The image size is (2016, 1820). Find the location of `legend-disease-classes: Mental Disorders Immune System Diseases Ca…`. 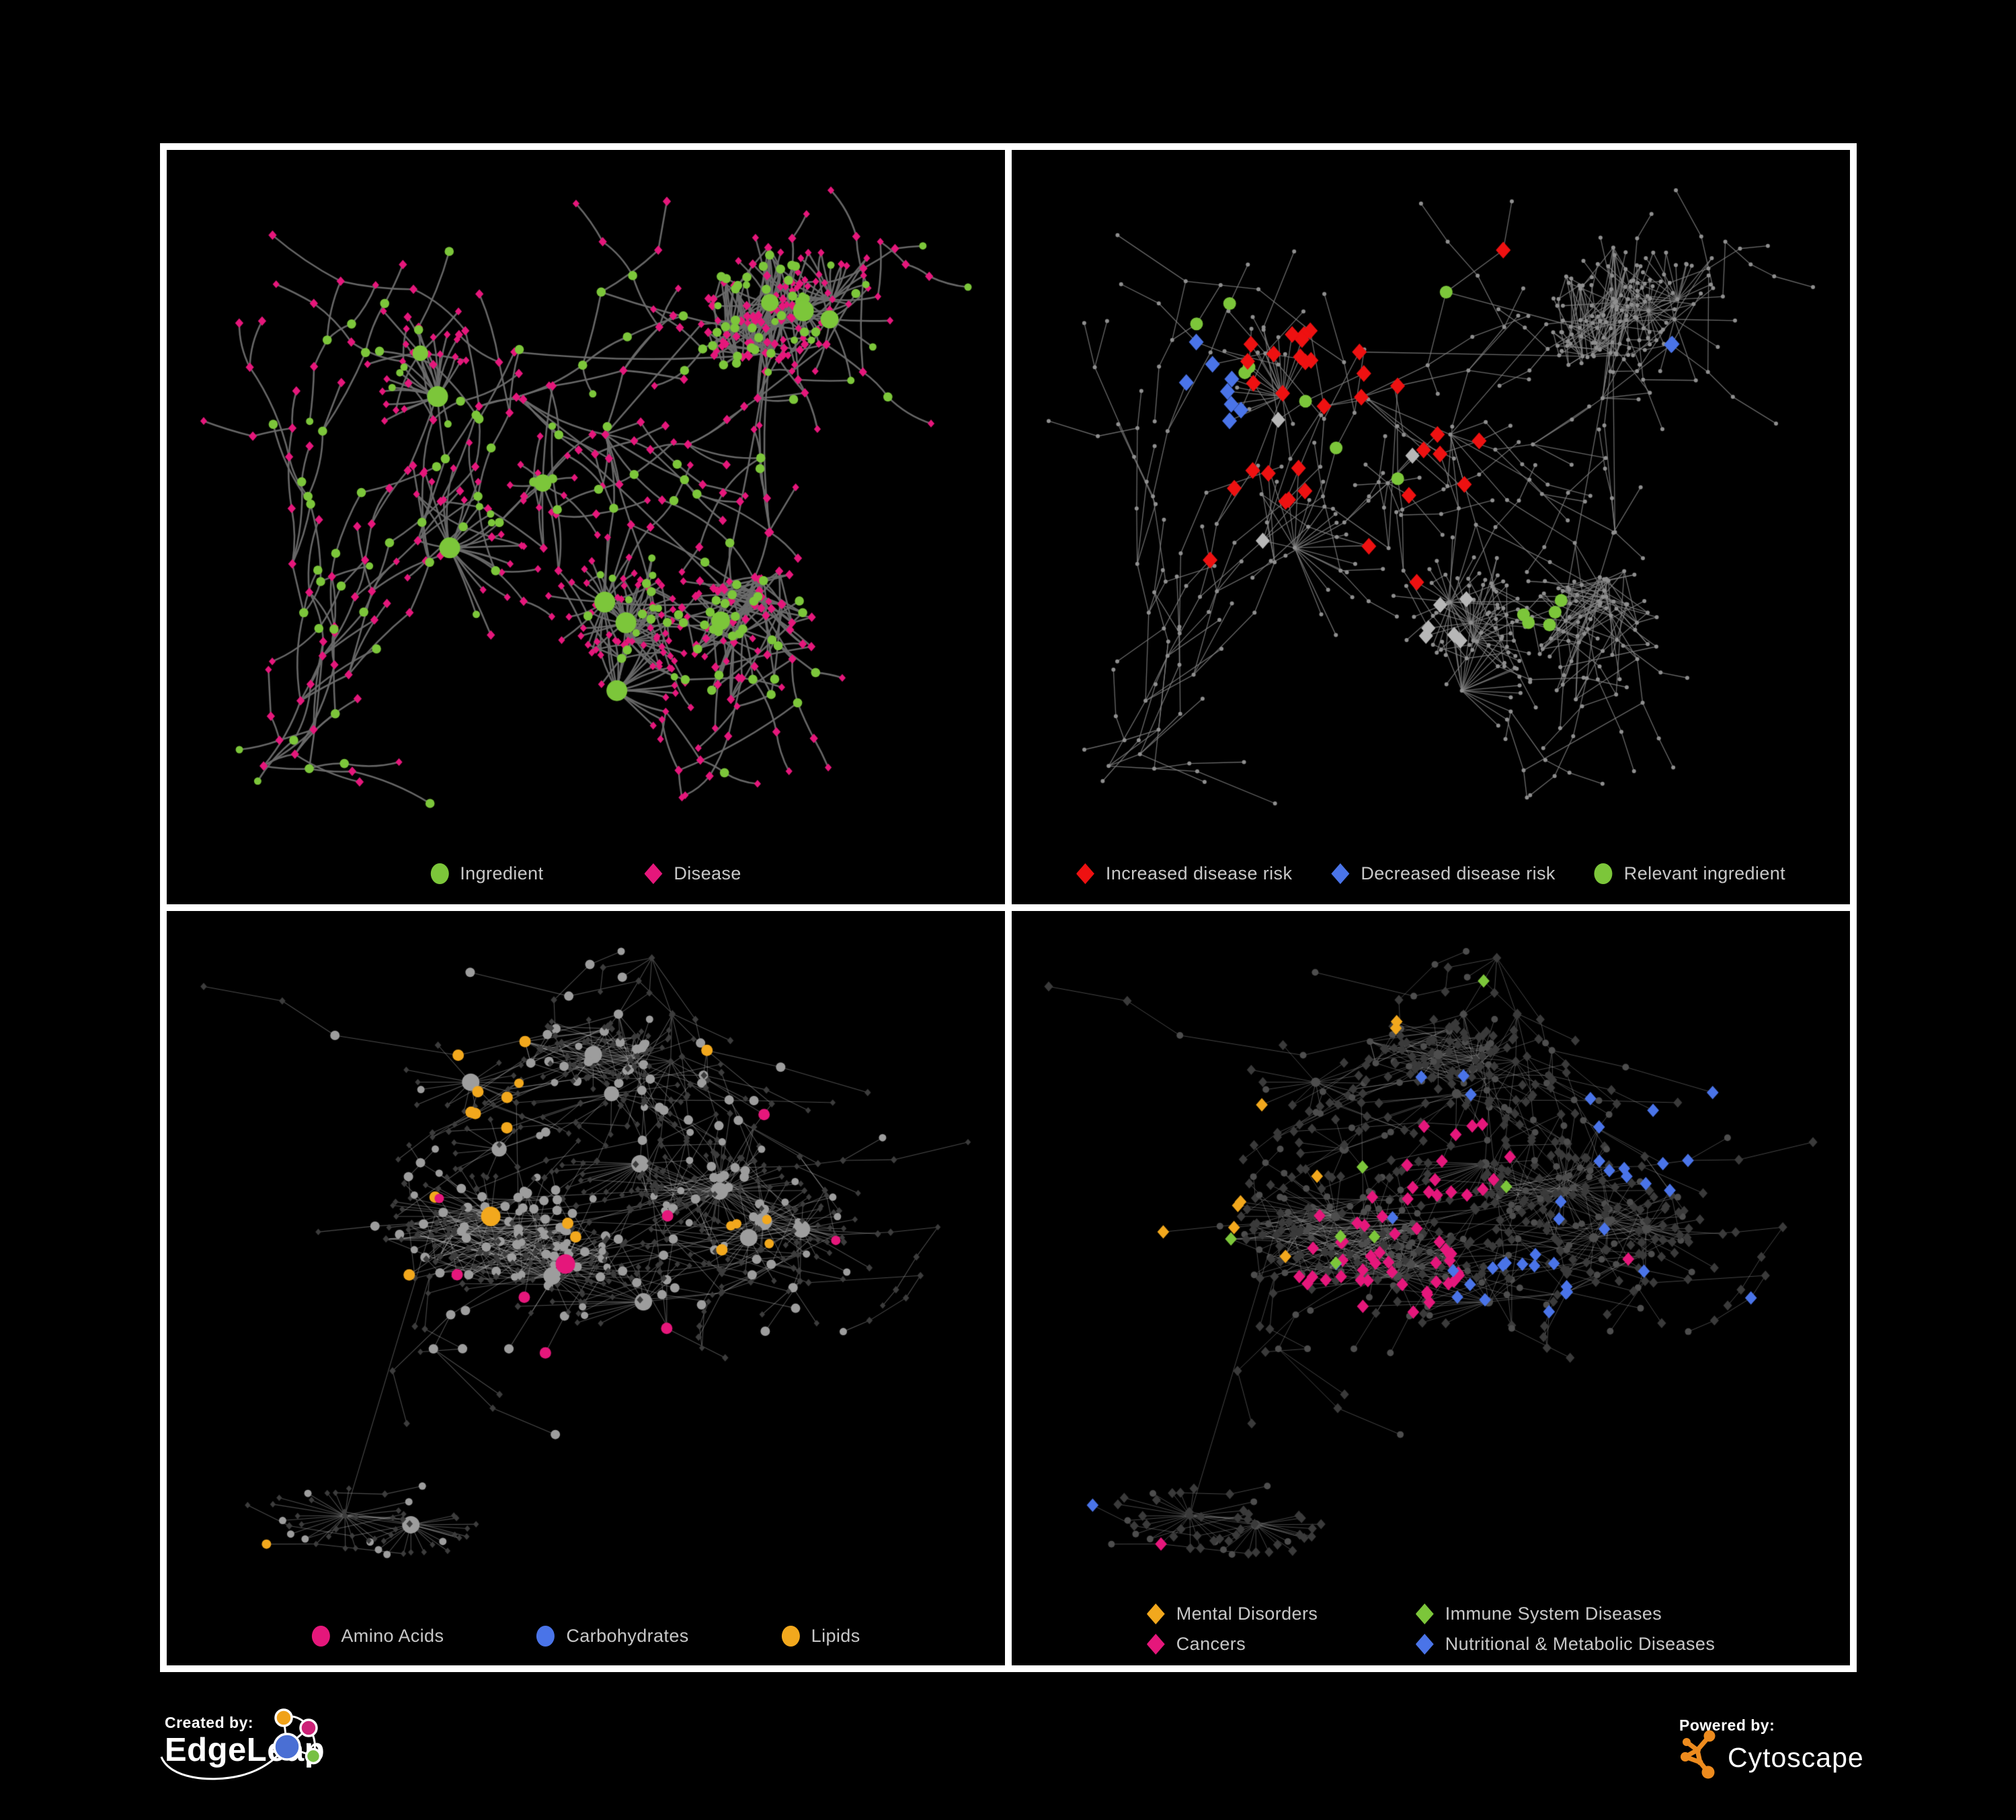

legend-disease-classes: Mental Disorders Immune System Diseases Ca… is located at coordinates (1431, 1629).